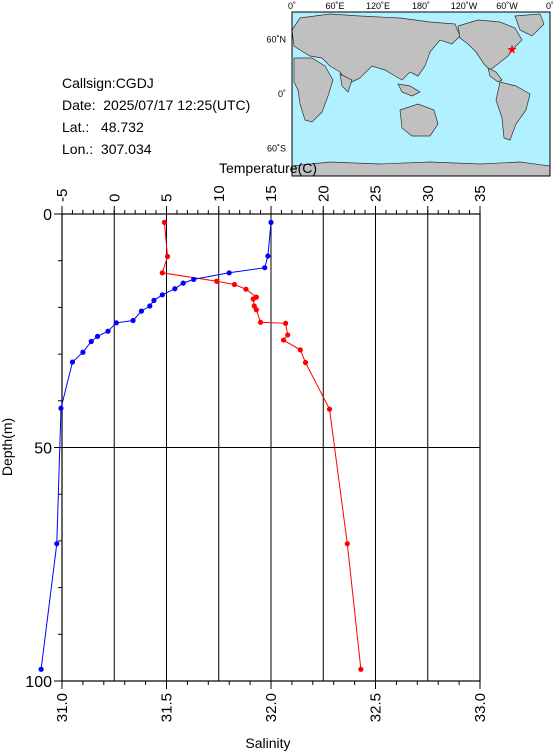 The height and width of the screenshot is (751, 553). I want to click on salinity-tick-label: 31.0, so click(62, 707).